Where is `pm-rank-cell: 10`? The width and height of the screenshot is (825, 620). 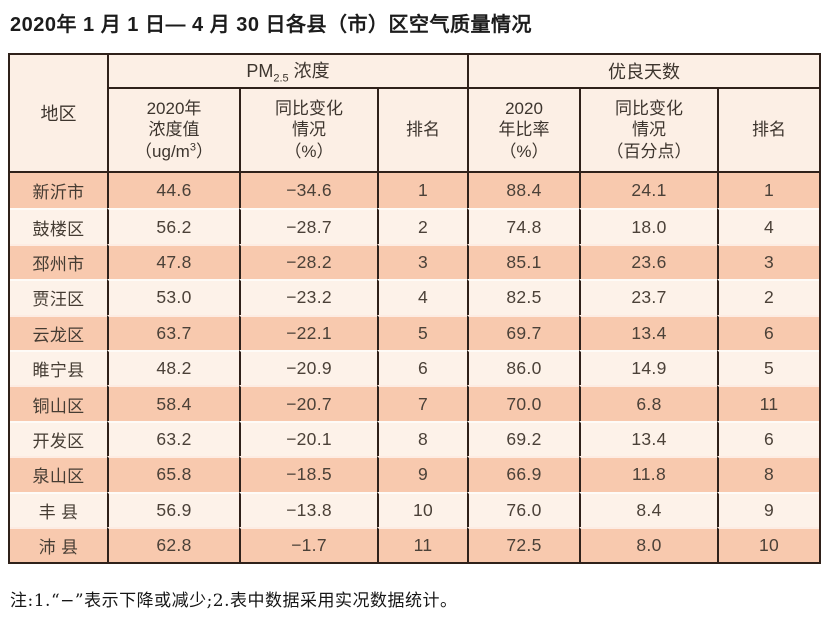 pm-rank-cell: 10 is located at coordinates (422, 509).